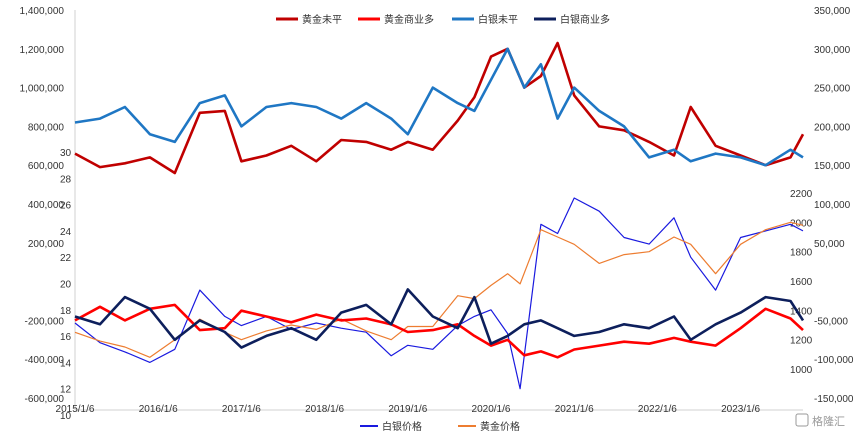 The width and height of the screenshot is (865, 435). Describe the element at coordinates (75, 409) in the screenshot. I see `x-tick-label: 2015/1/6` at that location.